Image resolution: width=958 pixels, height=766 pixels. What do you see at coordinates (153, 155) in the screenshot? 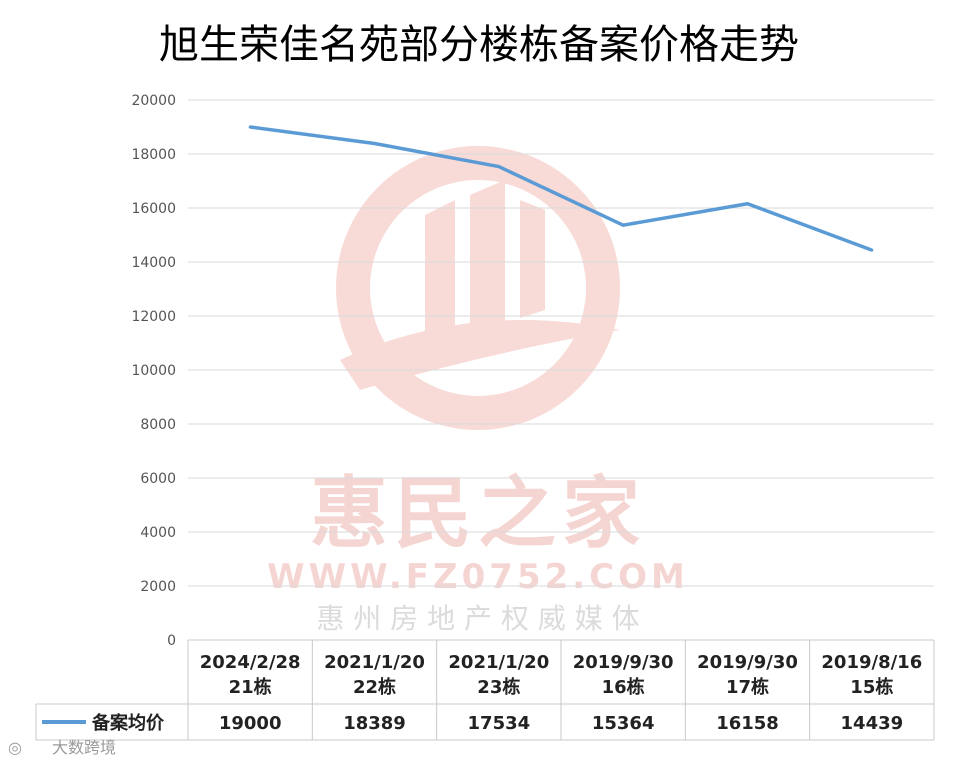
I see `y-tick-label: 18000` at bounding box center [153, 155].